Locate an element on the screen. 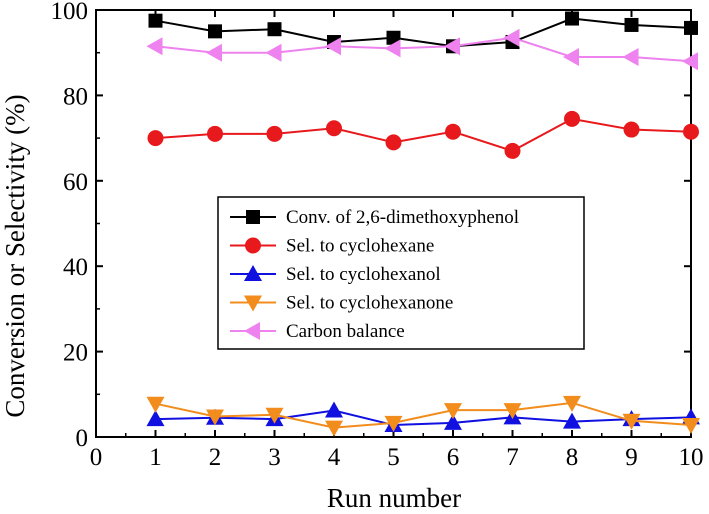 The height and width of the screenshot is (514, 709). x-tick-label: 9 is located at coordinates (631, 457).